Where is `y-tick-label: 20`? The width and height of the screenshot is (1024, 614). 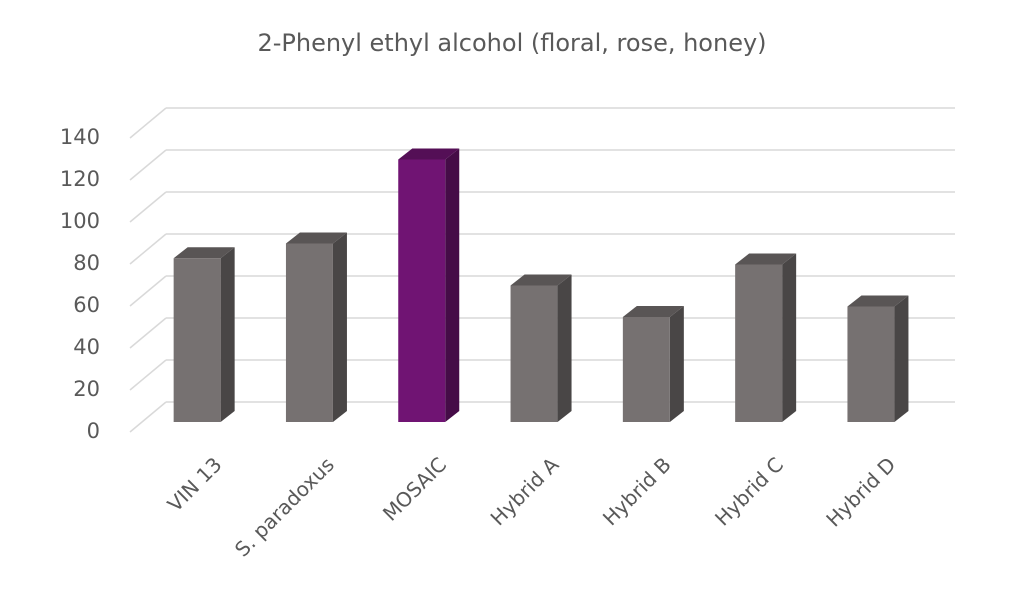
y-tick-label: 20 is located at coordinates (86, 389).